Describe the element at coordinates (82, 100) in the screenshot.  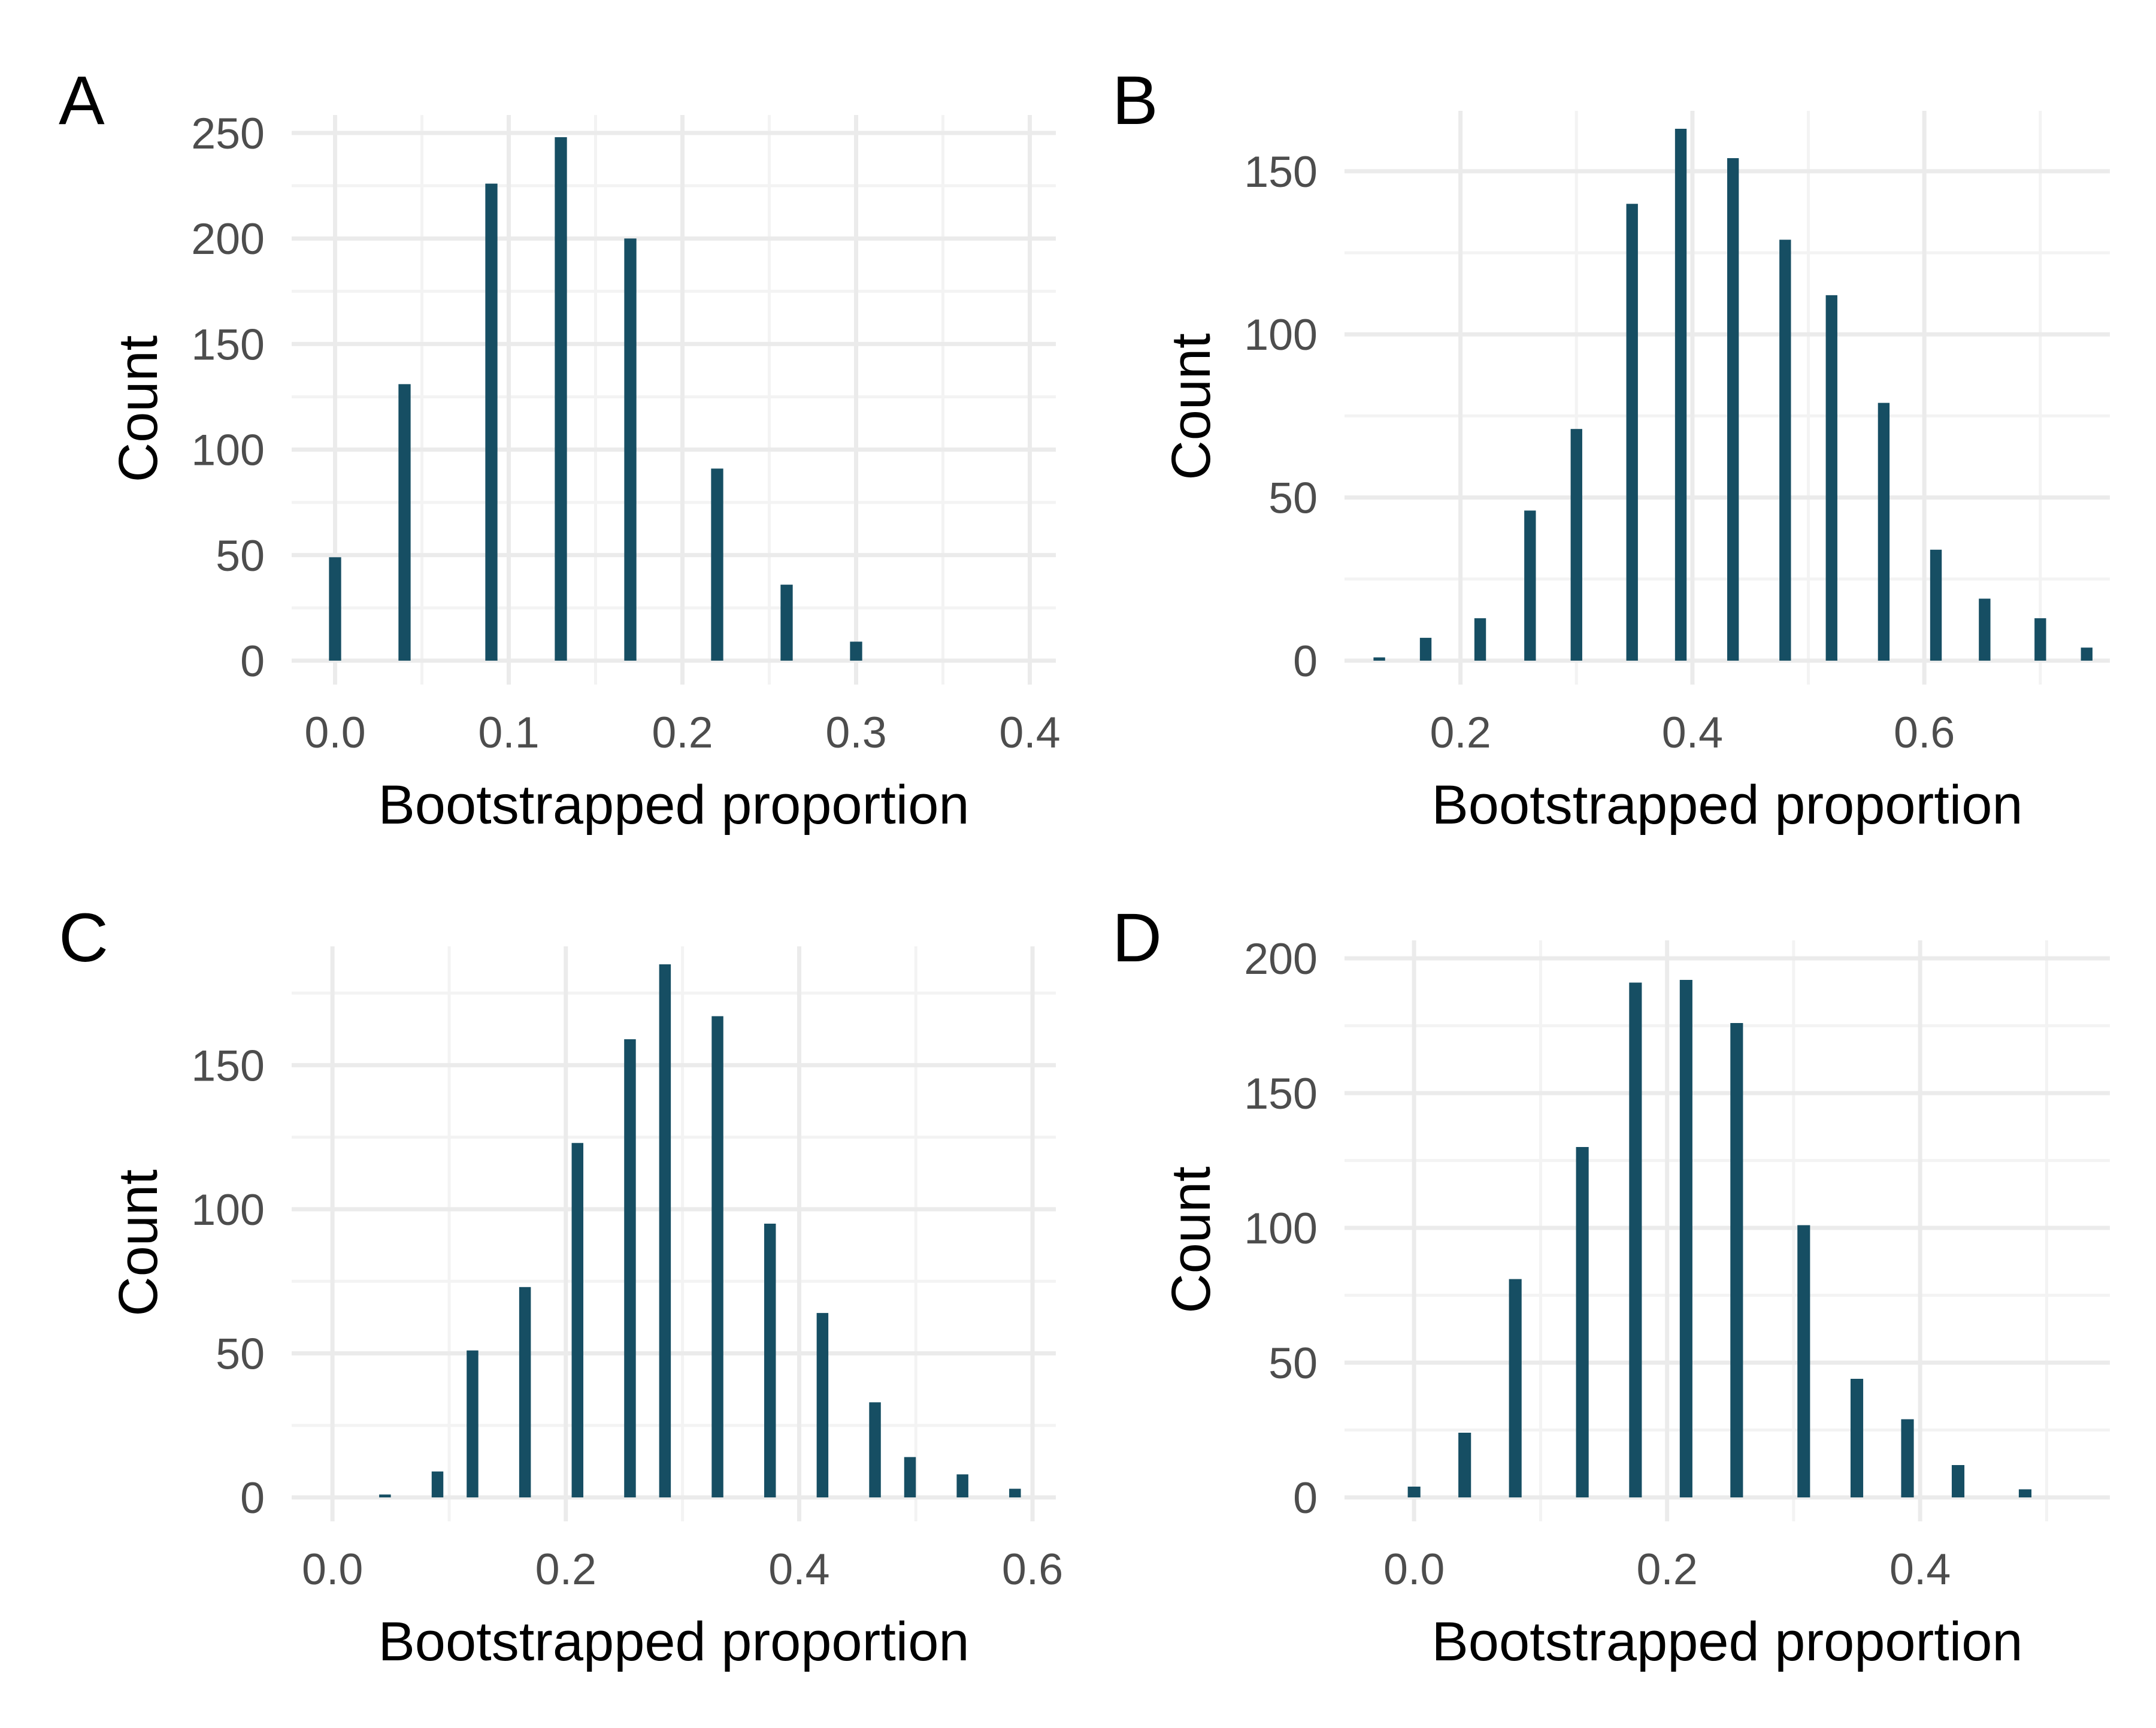
I see `panel-tag: A` at that location.